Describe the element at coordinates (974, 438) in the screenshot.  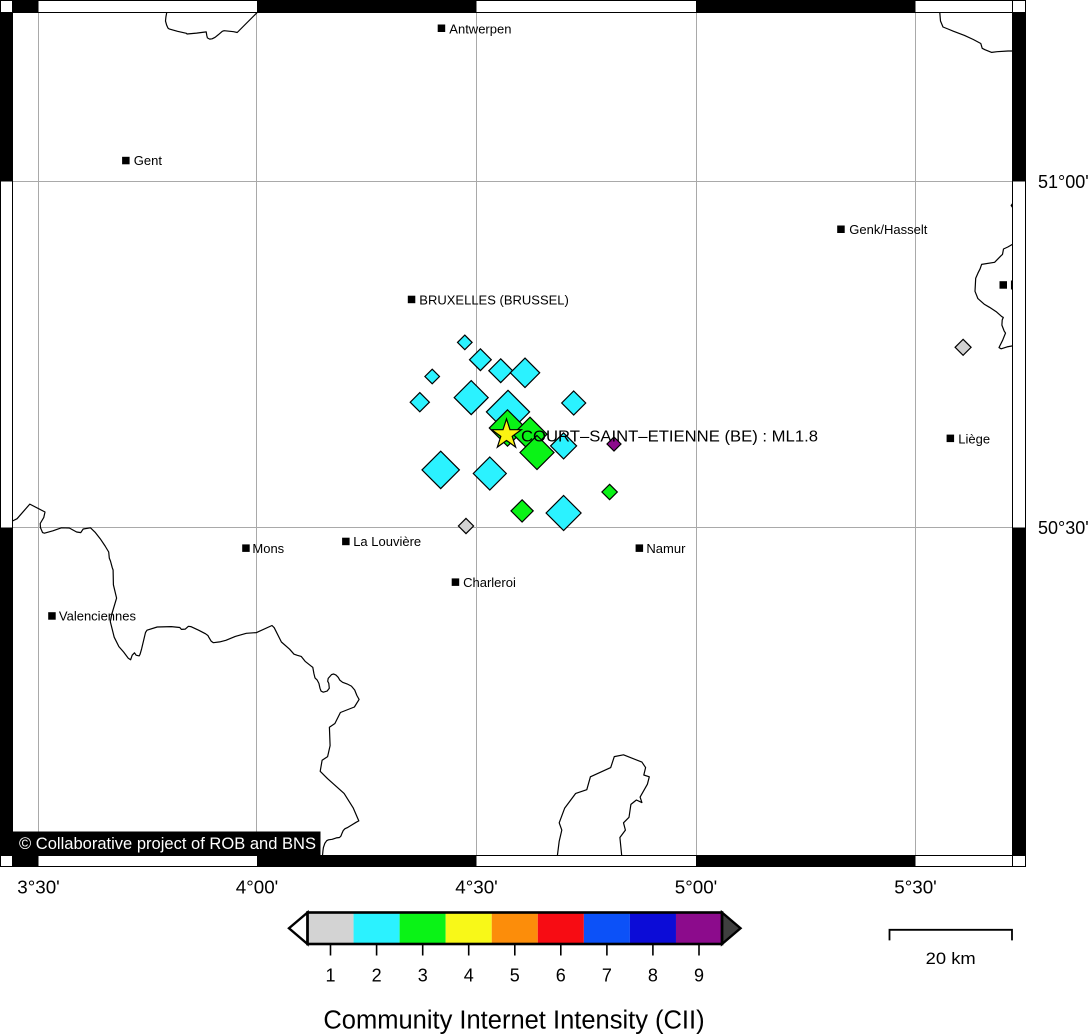
I see `svg-text: Liège` at that location.